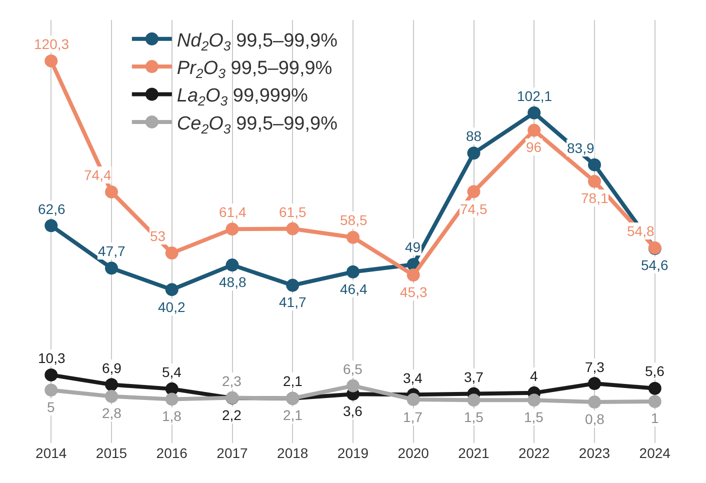 The image size is (706, 483). What do you see at coordinates (172, 416) in the screenshot?
I see `data-label: 1,8` at bounding box center [172, 416].